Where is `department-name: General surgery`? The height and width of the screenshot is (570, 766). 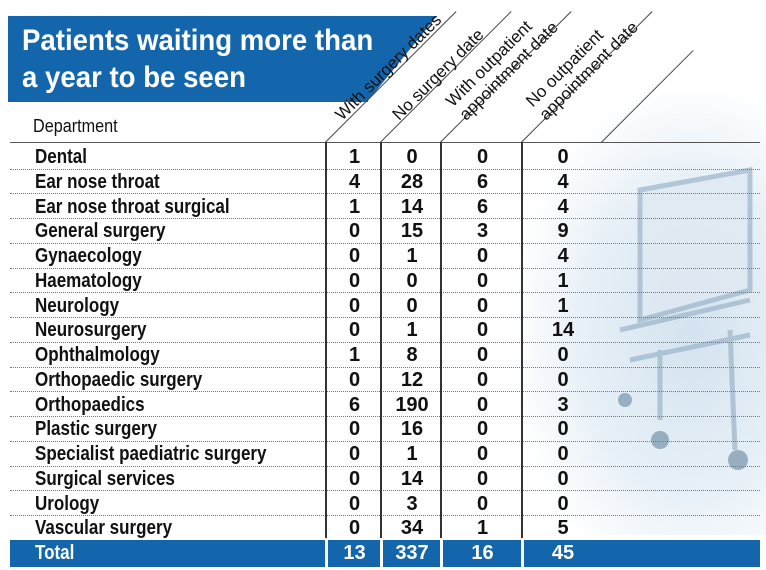
department-name: General surgery is located at coordinates (100, 231).